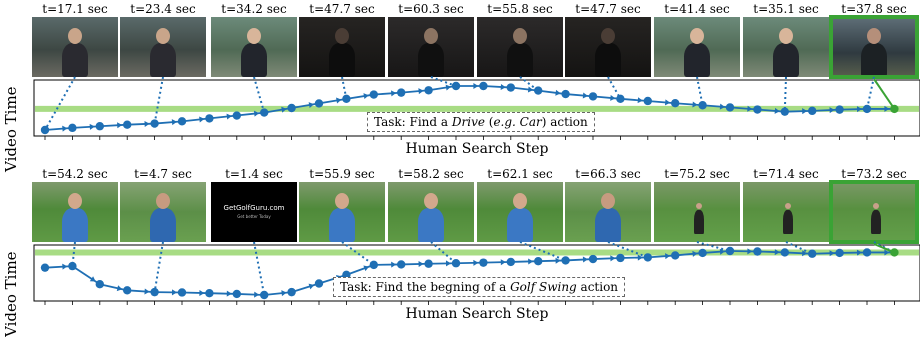 Image resolution: width=920 pixels, height=337 pixels. I want to click on target-connector, so click(884, 94).